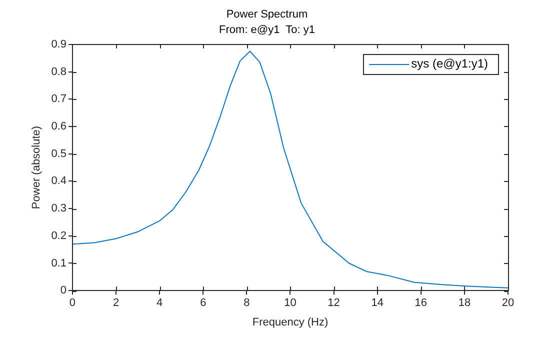 This screenshot has width=560, height=337. I want to click on x-tick-label: 16, so click(421, 303).